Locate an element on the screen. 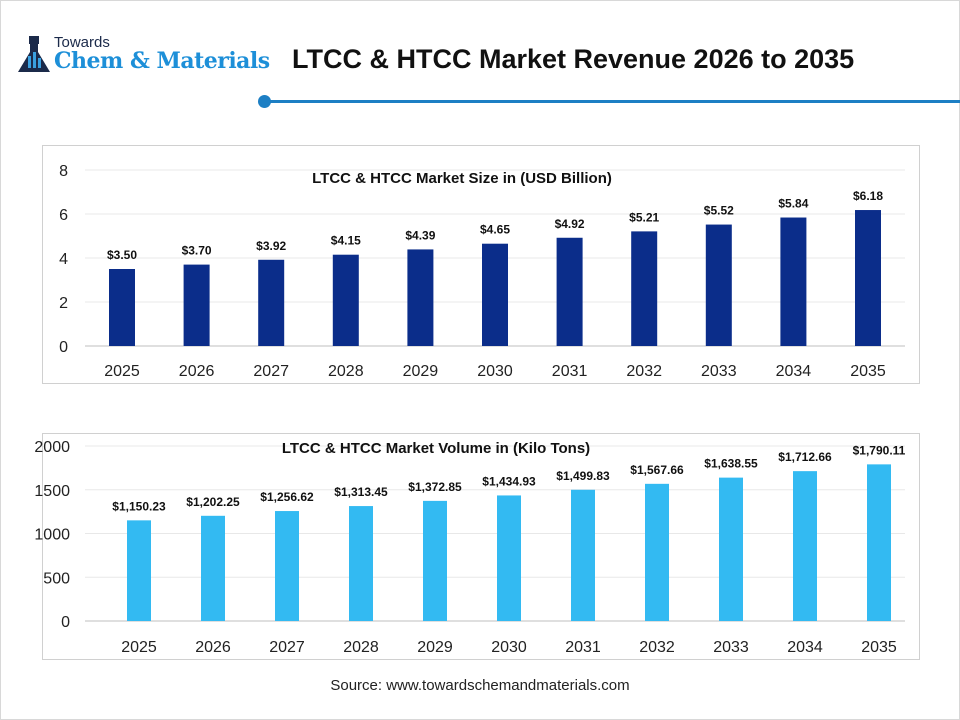  data-label: $5.52 is located at coordinates (719, 211).